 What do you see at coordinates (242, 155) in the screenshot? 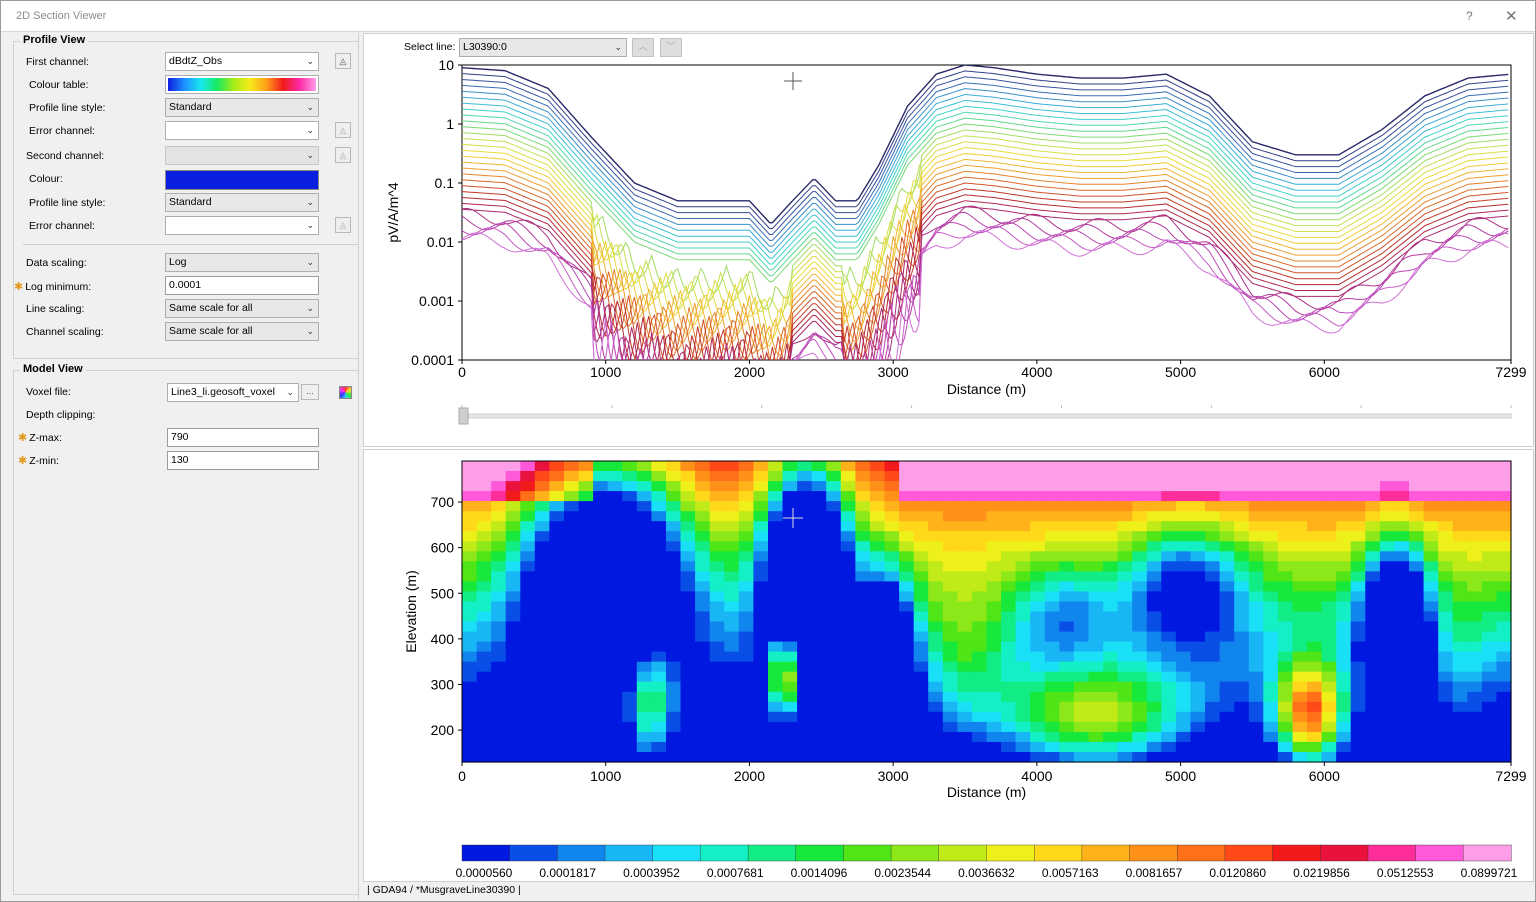
I see `second-channel-select: ⌄` at bounding box center [242, 155].